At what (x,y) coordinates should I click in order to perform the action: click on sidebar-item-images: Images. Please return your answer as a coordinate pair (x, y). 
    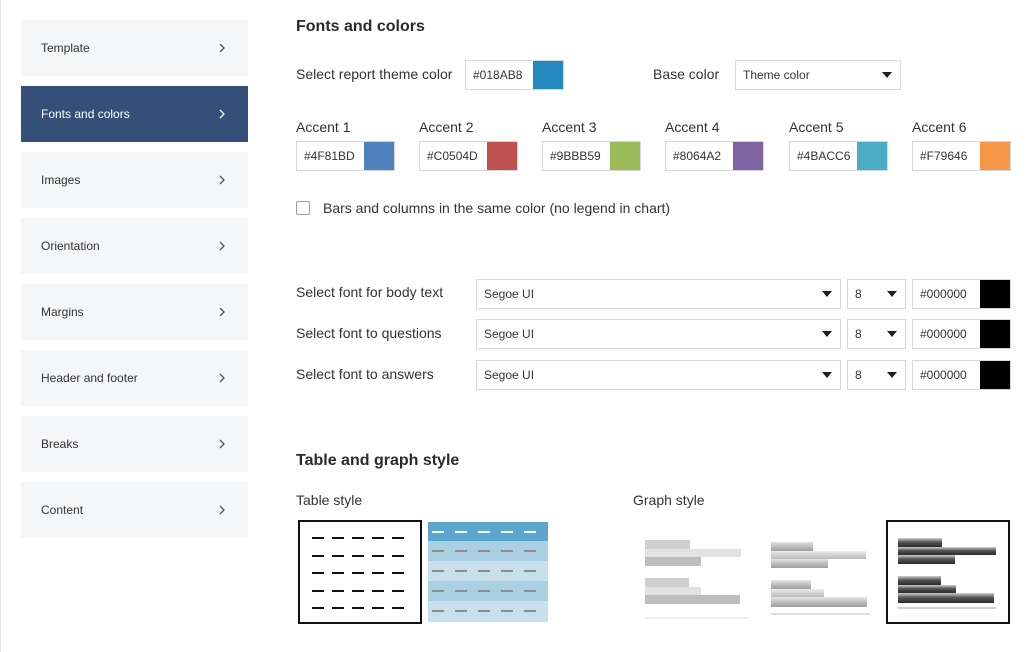
    Looking at the image, I should click on (134, 180).